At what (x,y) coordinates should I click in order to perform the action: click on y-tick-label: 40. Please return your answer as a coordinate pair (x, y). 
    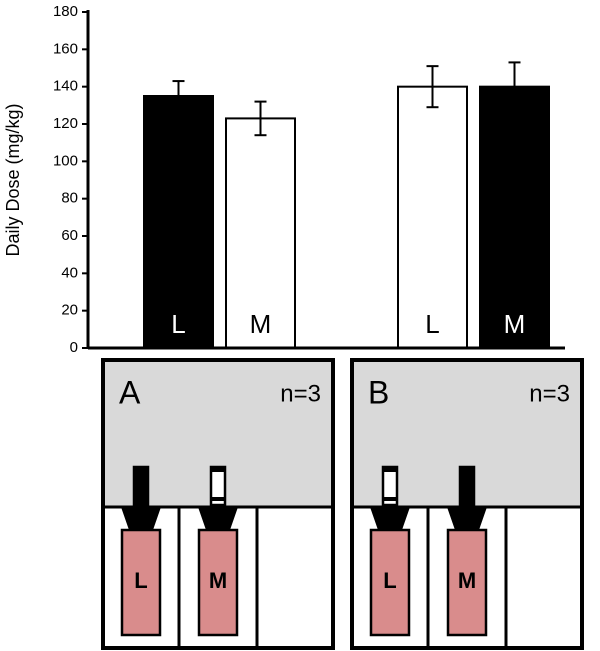
    Looking at the image, I should click on (69, 272).